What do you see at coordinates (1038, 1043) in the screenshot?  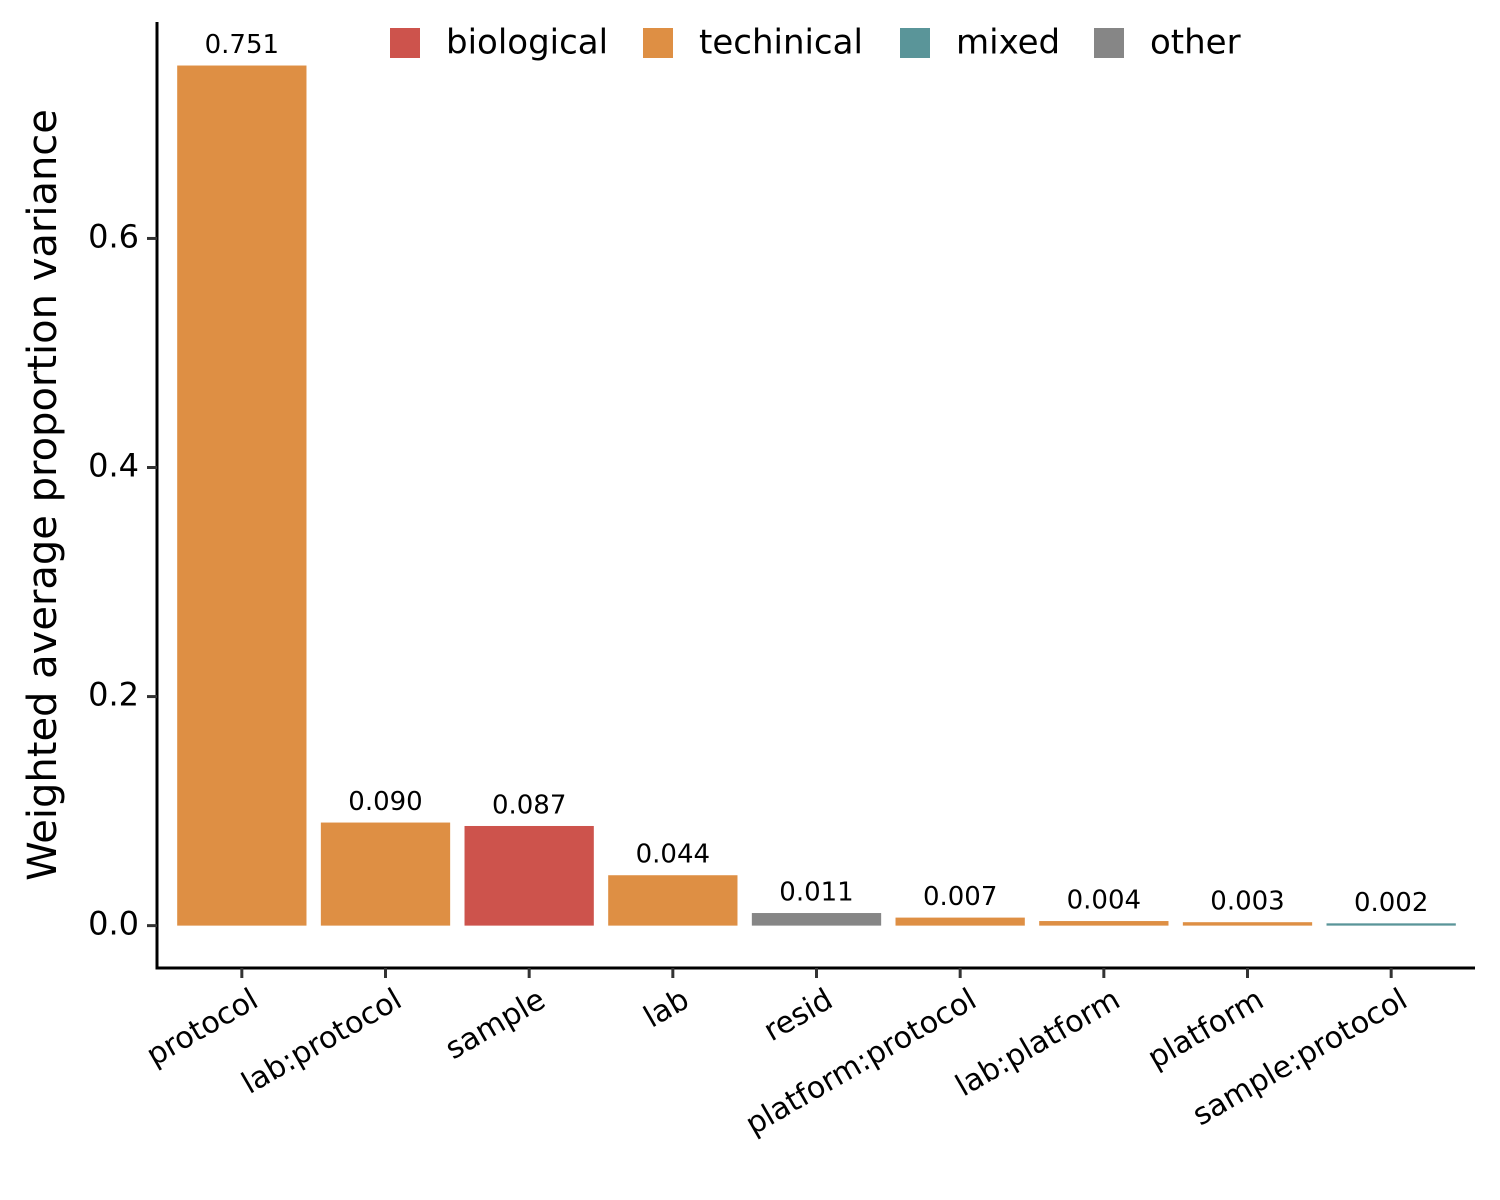 I see `x-tick-label: lab:platform` at bounding box center [1038, 1043].